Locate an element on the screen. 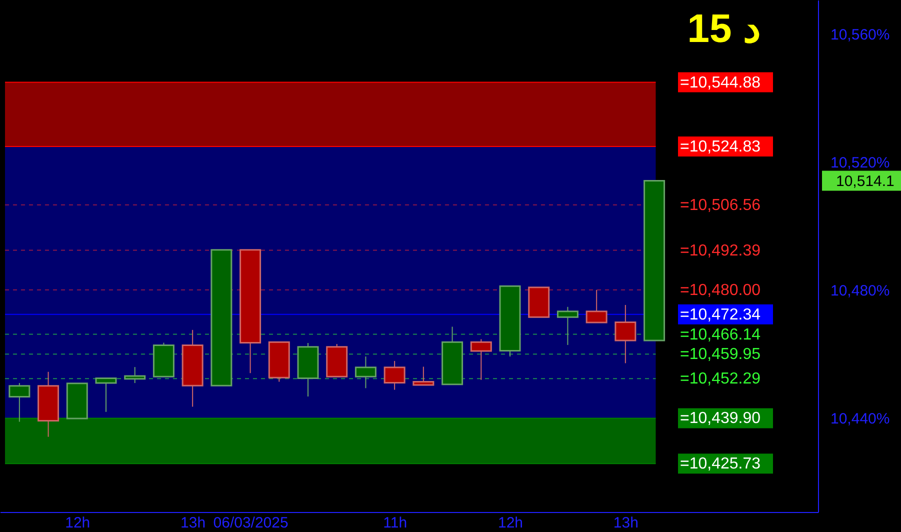 The height and width of the screenshot is (532, 901). ref-line-label: =10,459.95 is located at coordinates (720, 355).